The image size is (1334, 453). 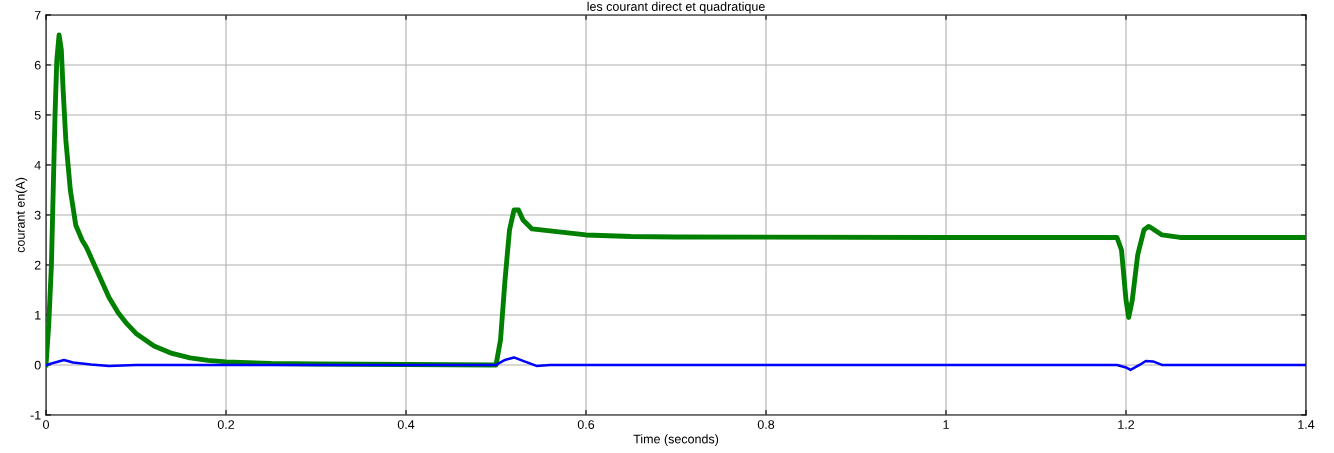 I want to click on x-tick-label: 0.2, so click(x=226, y=424).